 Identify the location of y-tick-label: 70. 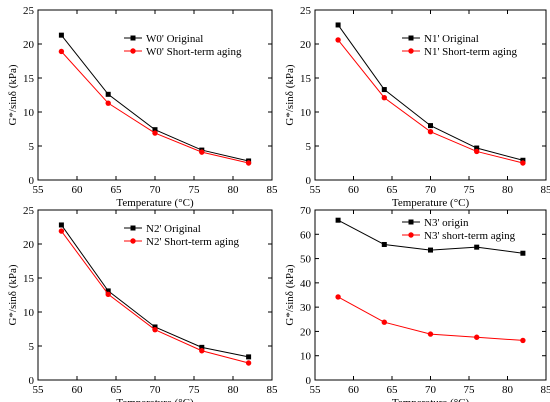
(306, 211).